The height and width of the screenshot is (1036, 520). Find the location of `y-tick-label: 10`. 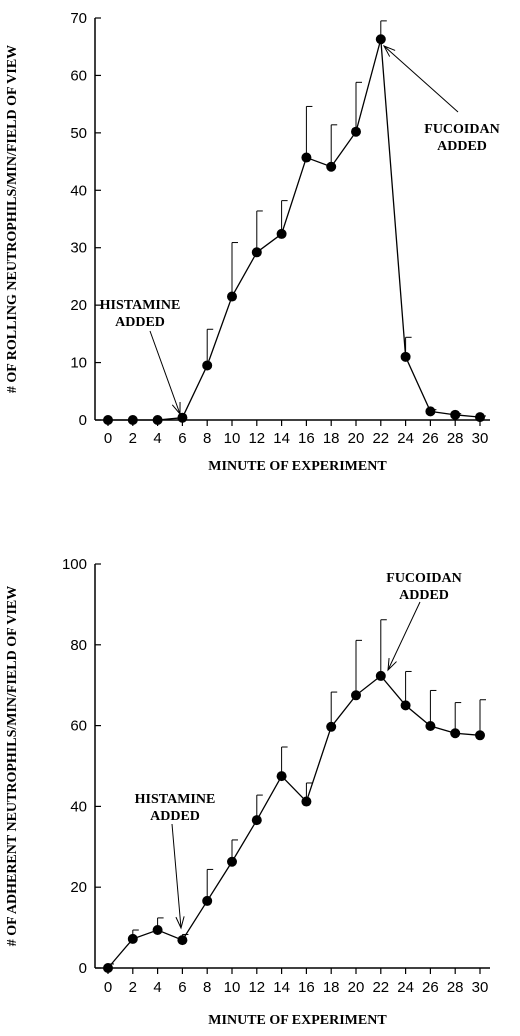

y-tick-label: 10 is located at coordinates (78, 363).